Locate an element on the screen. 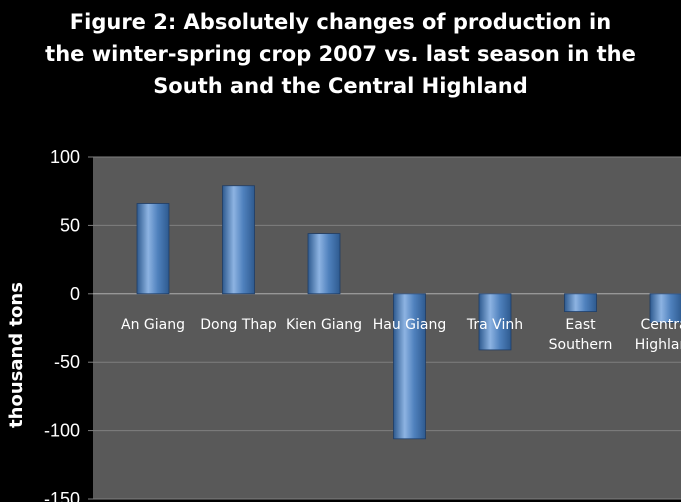  y-tick-label: -50 is located at coordinates (67, 362).